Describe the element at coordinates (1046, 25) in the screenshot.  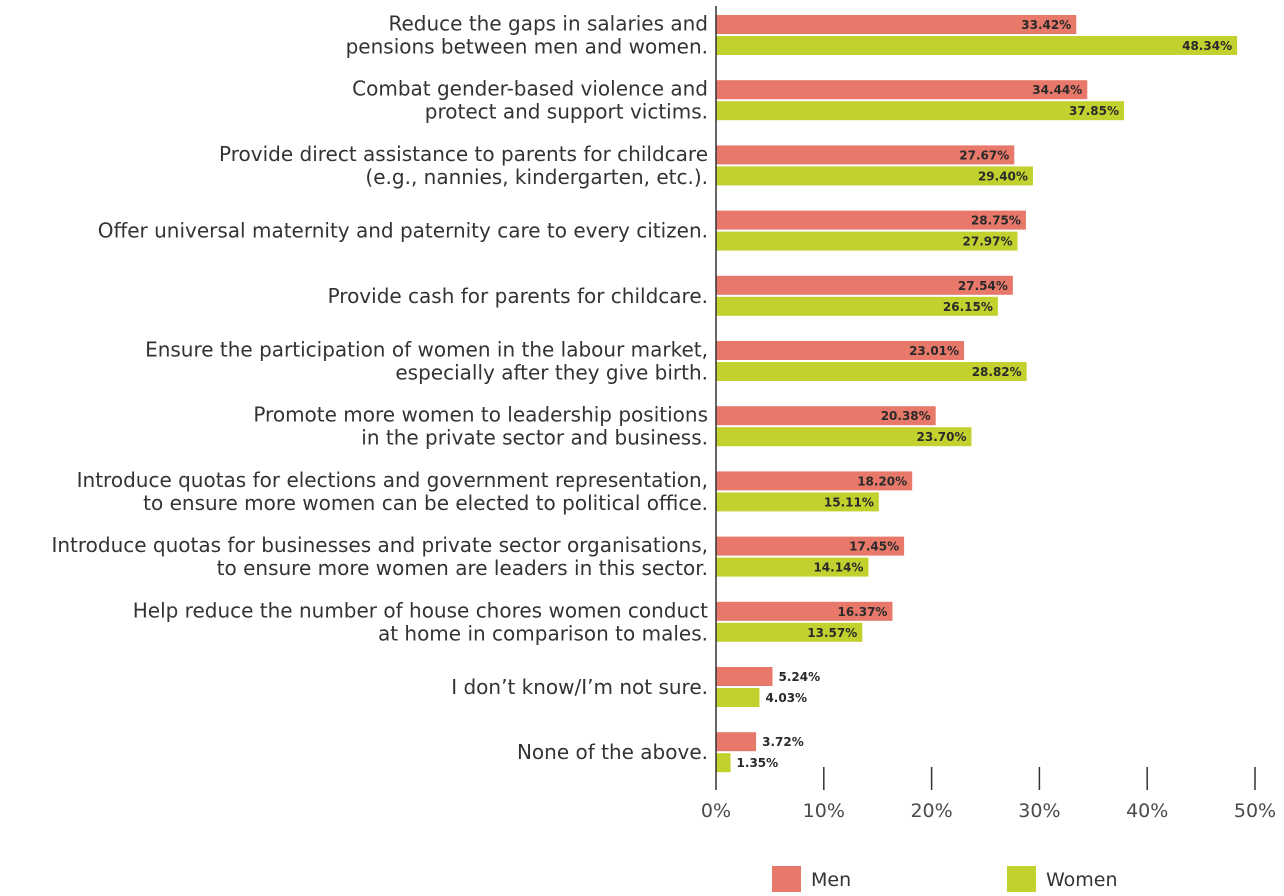
I see `data-label: 33.42%` at that location.